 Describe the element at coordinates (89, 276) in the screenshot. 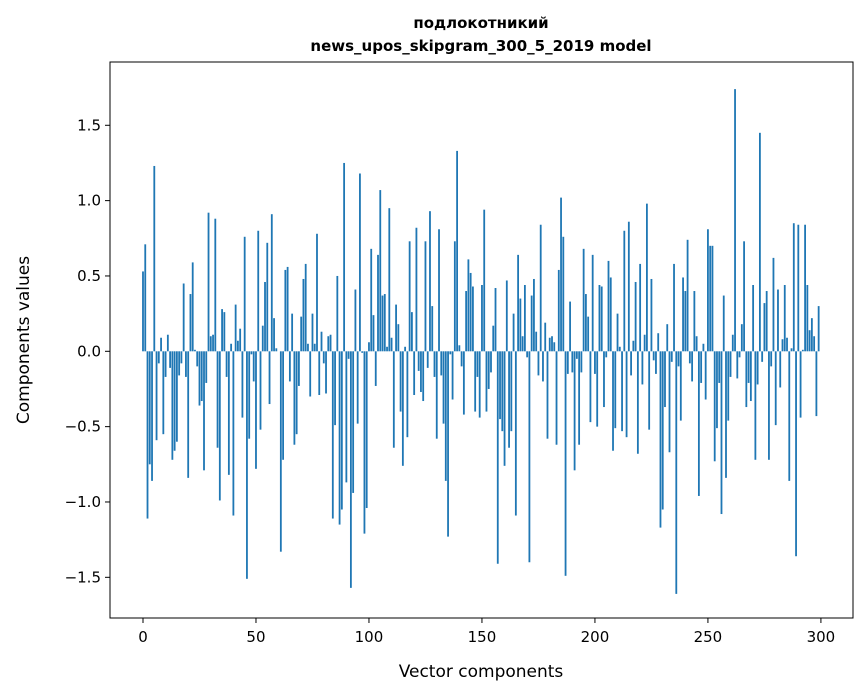

I see `y-tick-label: 0.5` at that location.